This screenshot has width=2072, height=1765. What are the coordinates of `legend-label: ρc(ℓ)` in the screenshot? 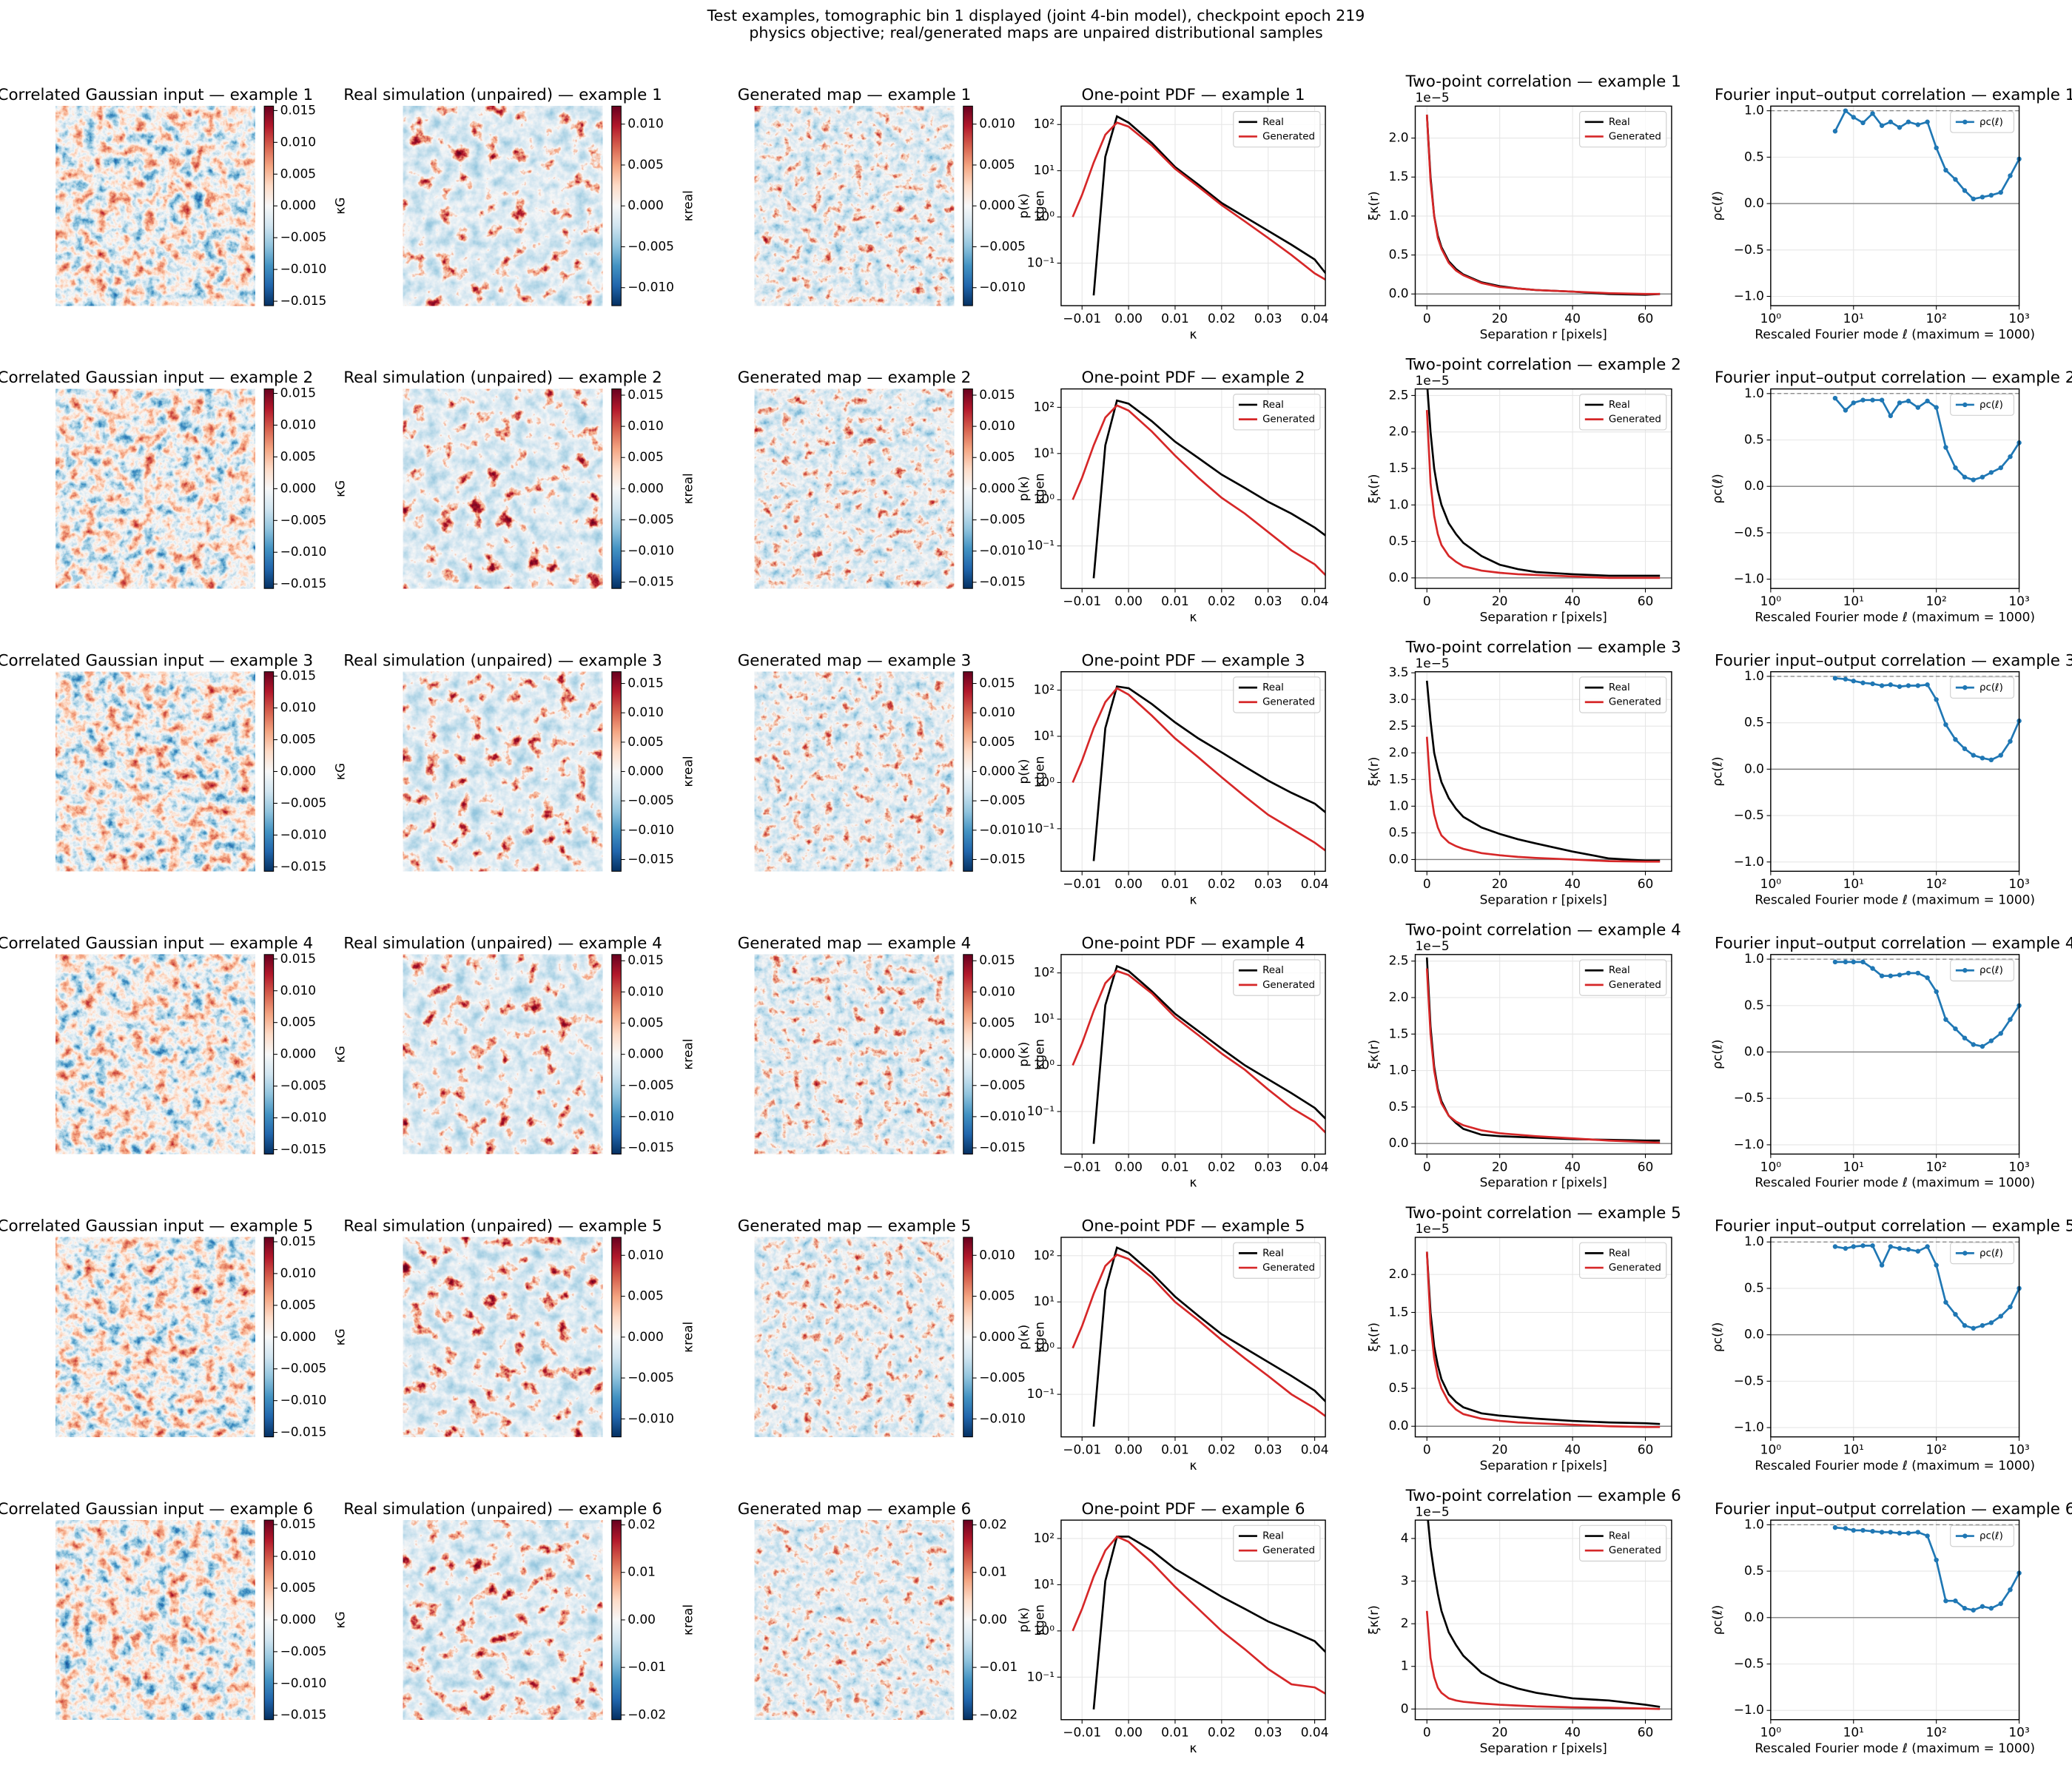 It's located at (1991, 122).